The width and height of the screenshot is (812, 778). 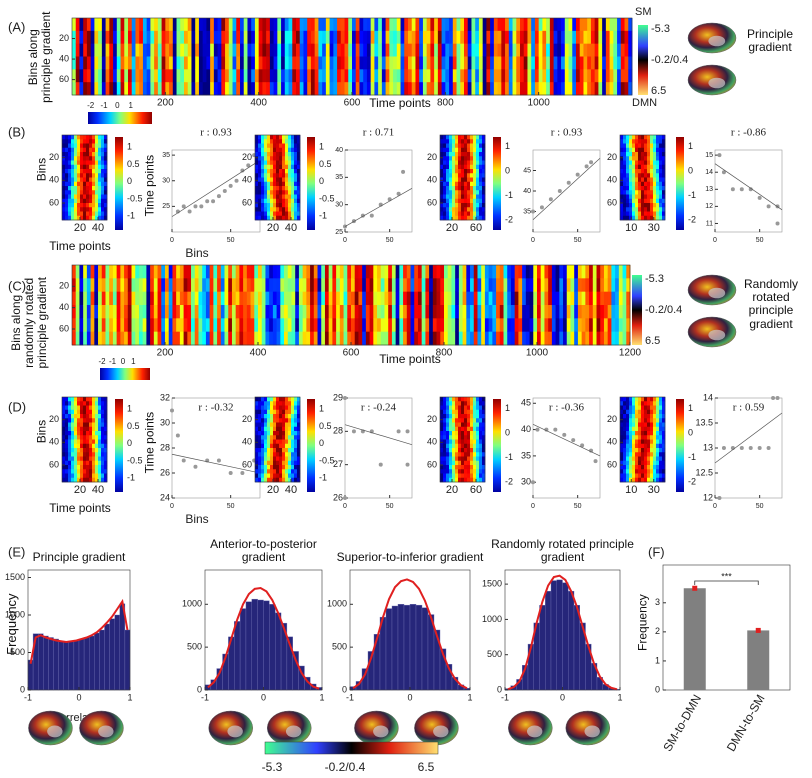 I want to click on y-tick-label: 12, so click(x=709, y=206).